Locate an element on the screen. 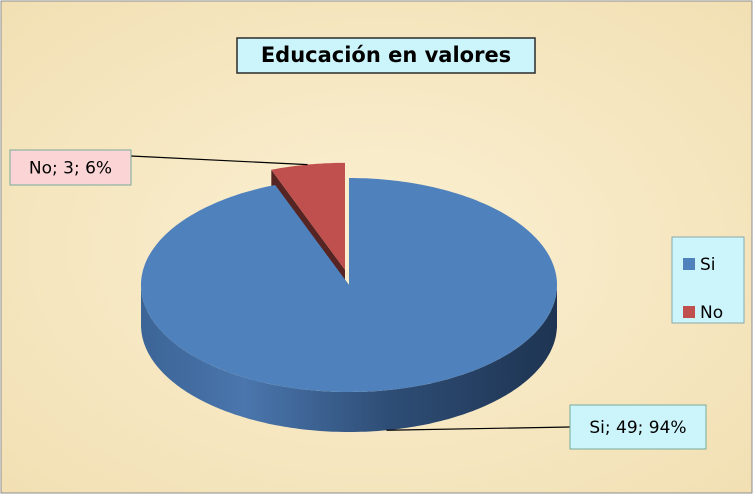 This screenshot has height=494, width=753. legend-label: No is located at coordinates (711, 313).